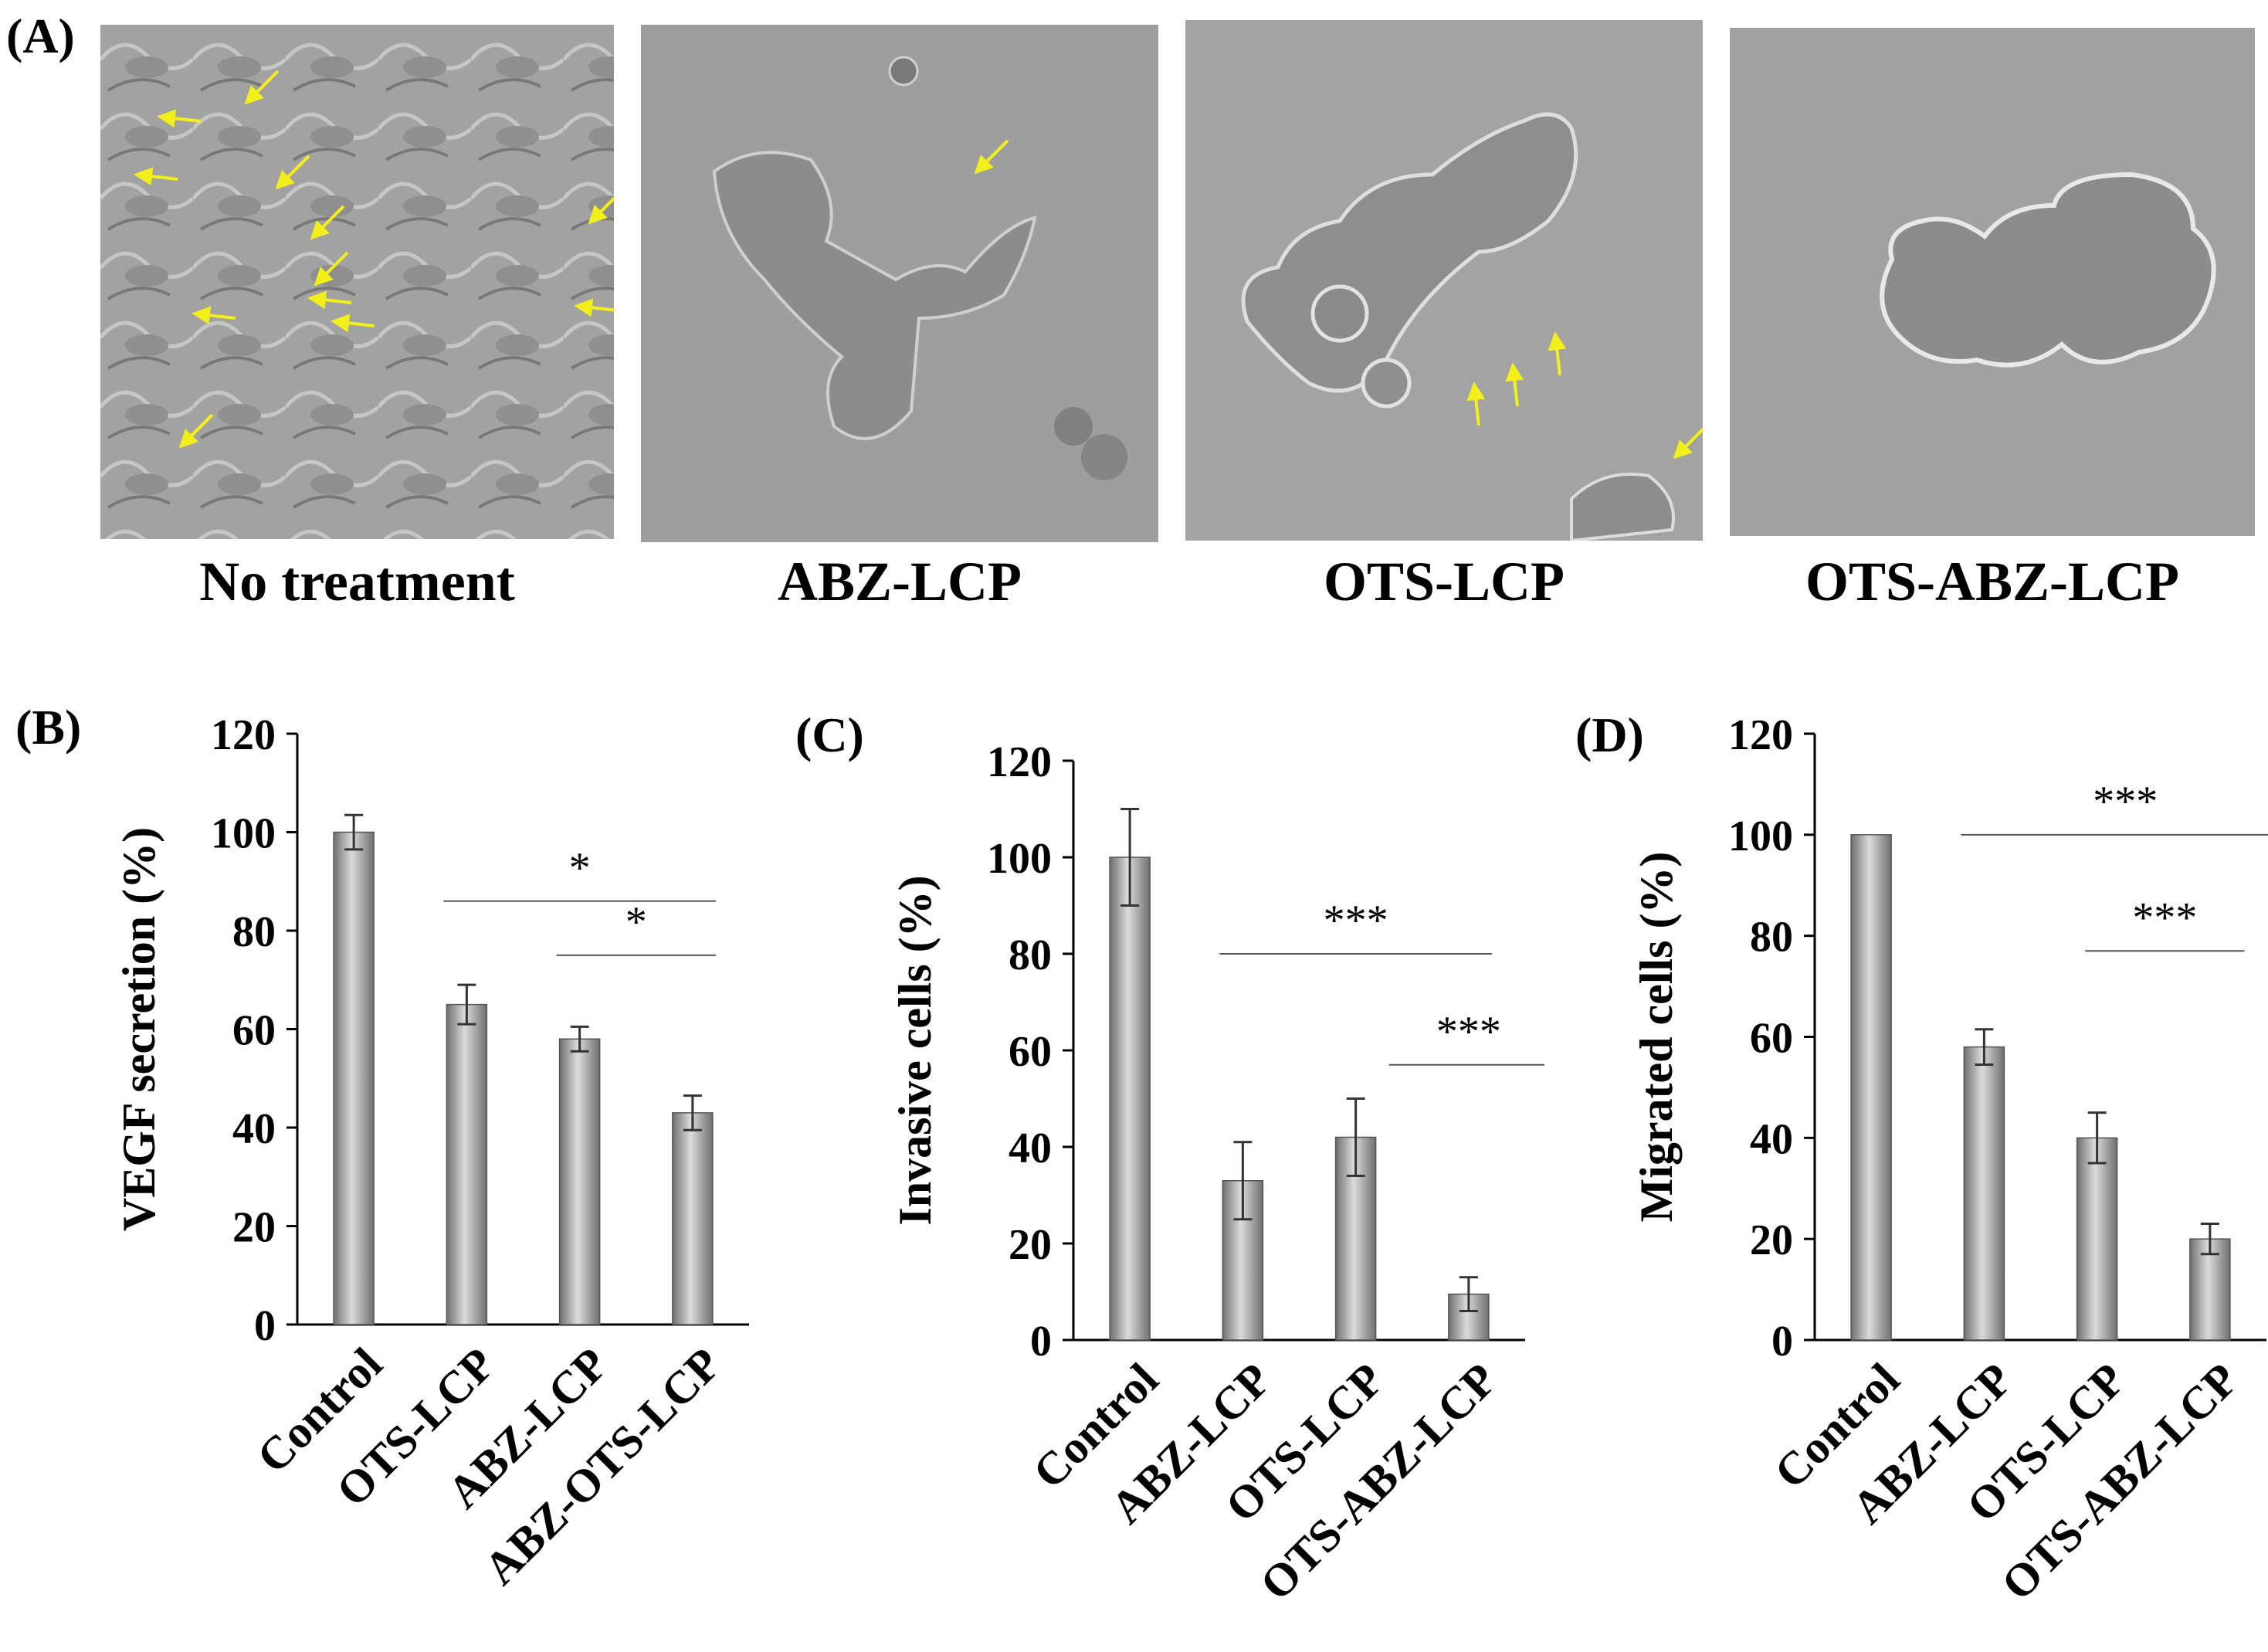  I want to click on micrograph-no-treatment, so click(357, 282).